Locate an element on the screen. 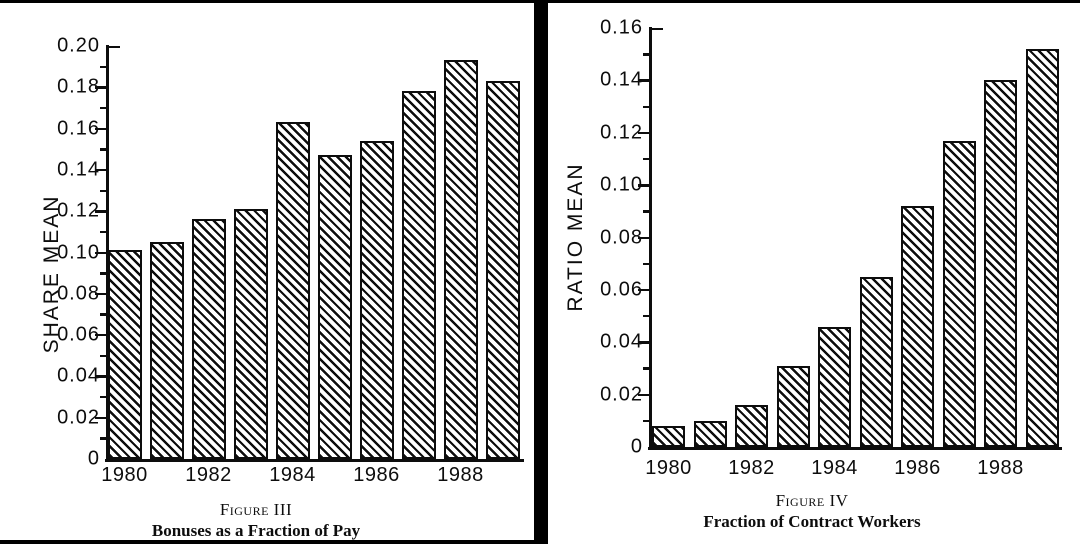 The width and height of the screenshot is (1080, 544). panel-divider is located at coordinates (541, 272).